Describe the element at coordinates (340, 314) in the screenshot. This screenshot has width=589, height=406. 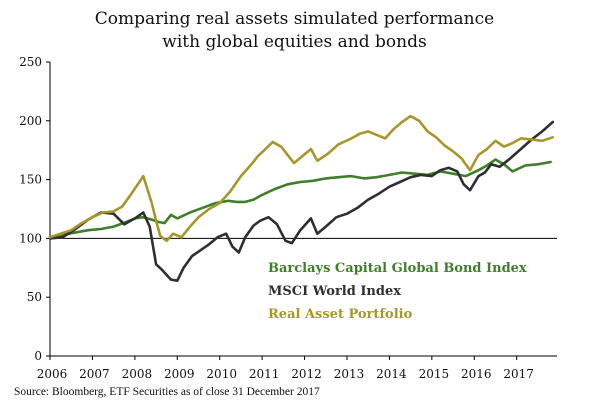
I see `legend-label-real: Real Asset Portfolio` at that location.